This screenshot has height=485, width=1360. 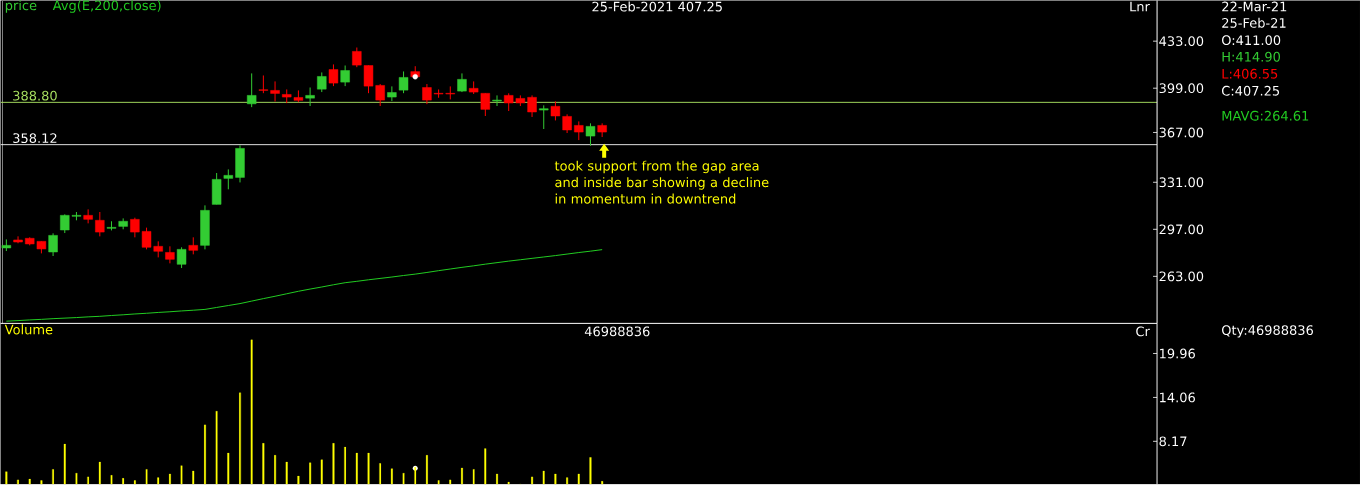 What do you see at coordinates (1177, 397) in the screenshot?
I see `y-tick-label: 14.06` at bounding box center [1177, 397].